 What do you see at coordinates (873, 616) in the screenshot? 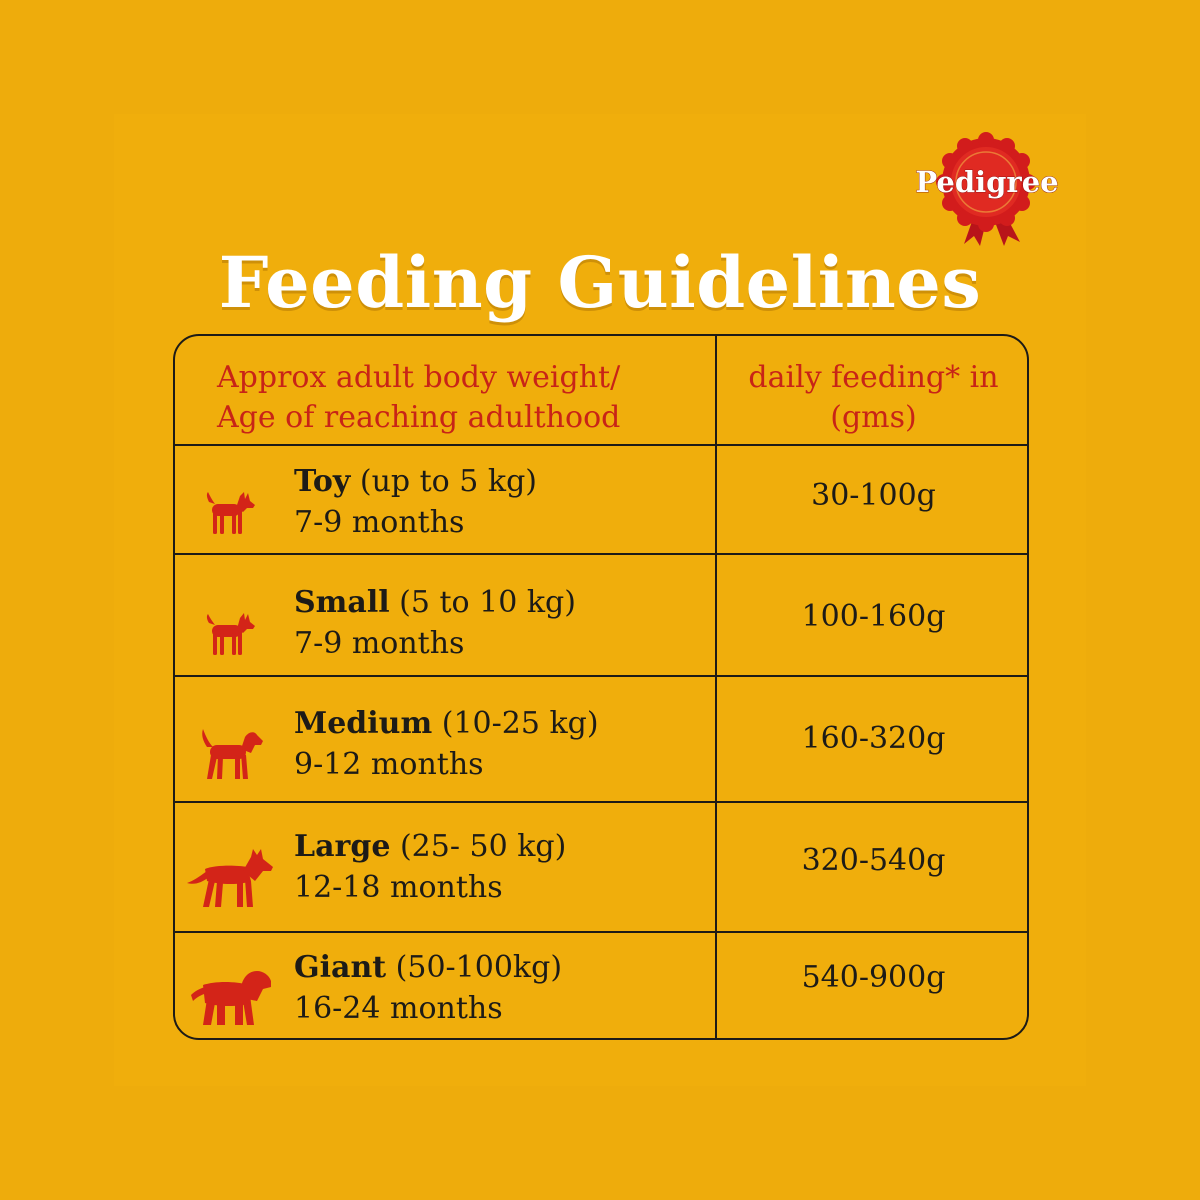
I see `daily-amount: 100-160g` at bounding box center [873, 616].